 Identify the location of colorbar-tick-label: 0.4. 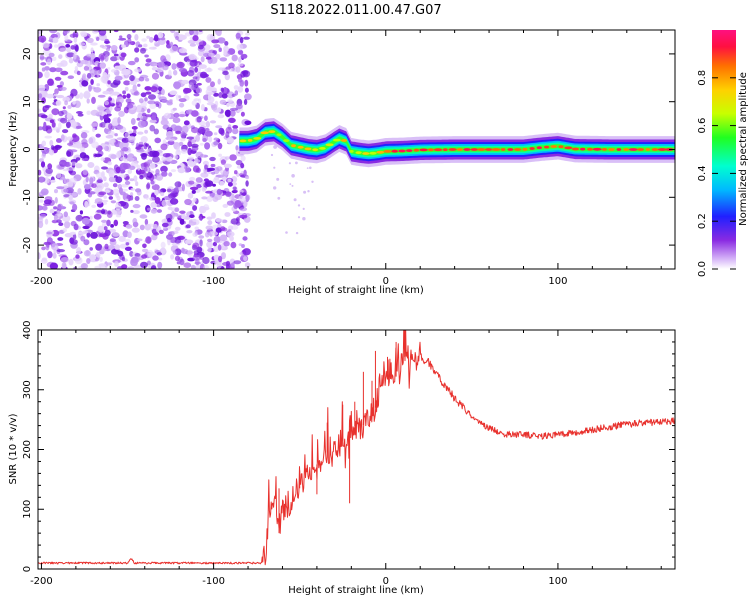
(702, 173).